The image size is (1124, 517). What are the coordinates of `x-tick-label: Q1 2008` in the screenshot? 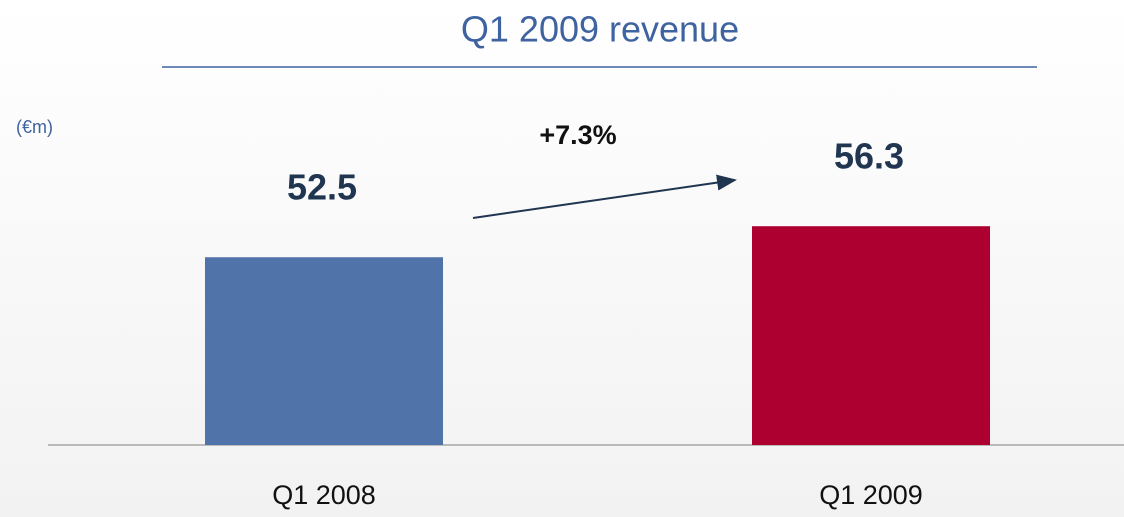 It's located at (324, 495).